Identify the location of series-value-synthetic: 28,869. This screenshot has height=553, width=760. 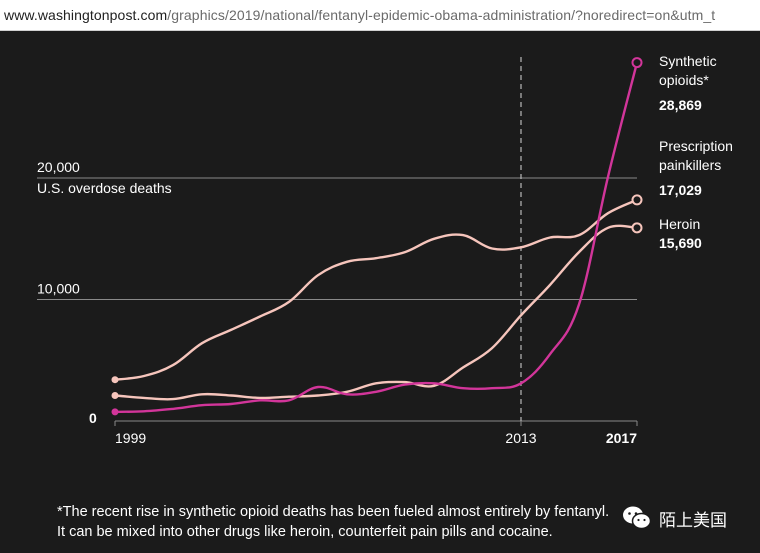
(680, 105).